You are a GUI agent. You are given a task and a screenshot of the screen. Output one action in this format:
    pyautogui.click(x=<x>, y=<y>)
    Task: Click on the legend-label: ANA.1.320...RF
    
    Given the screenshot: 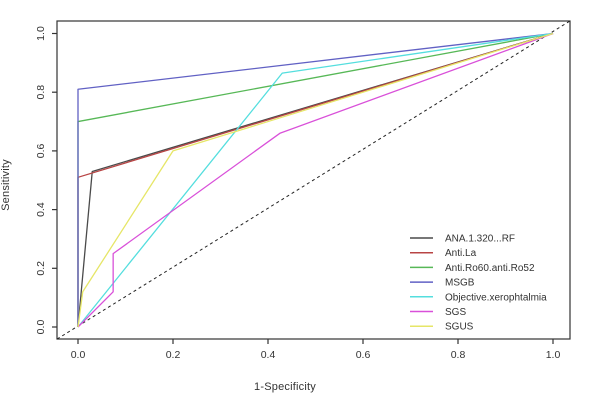 What is the action you would take?
    pyautogui.click(x=480, y=239)
    